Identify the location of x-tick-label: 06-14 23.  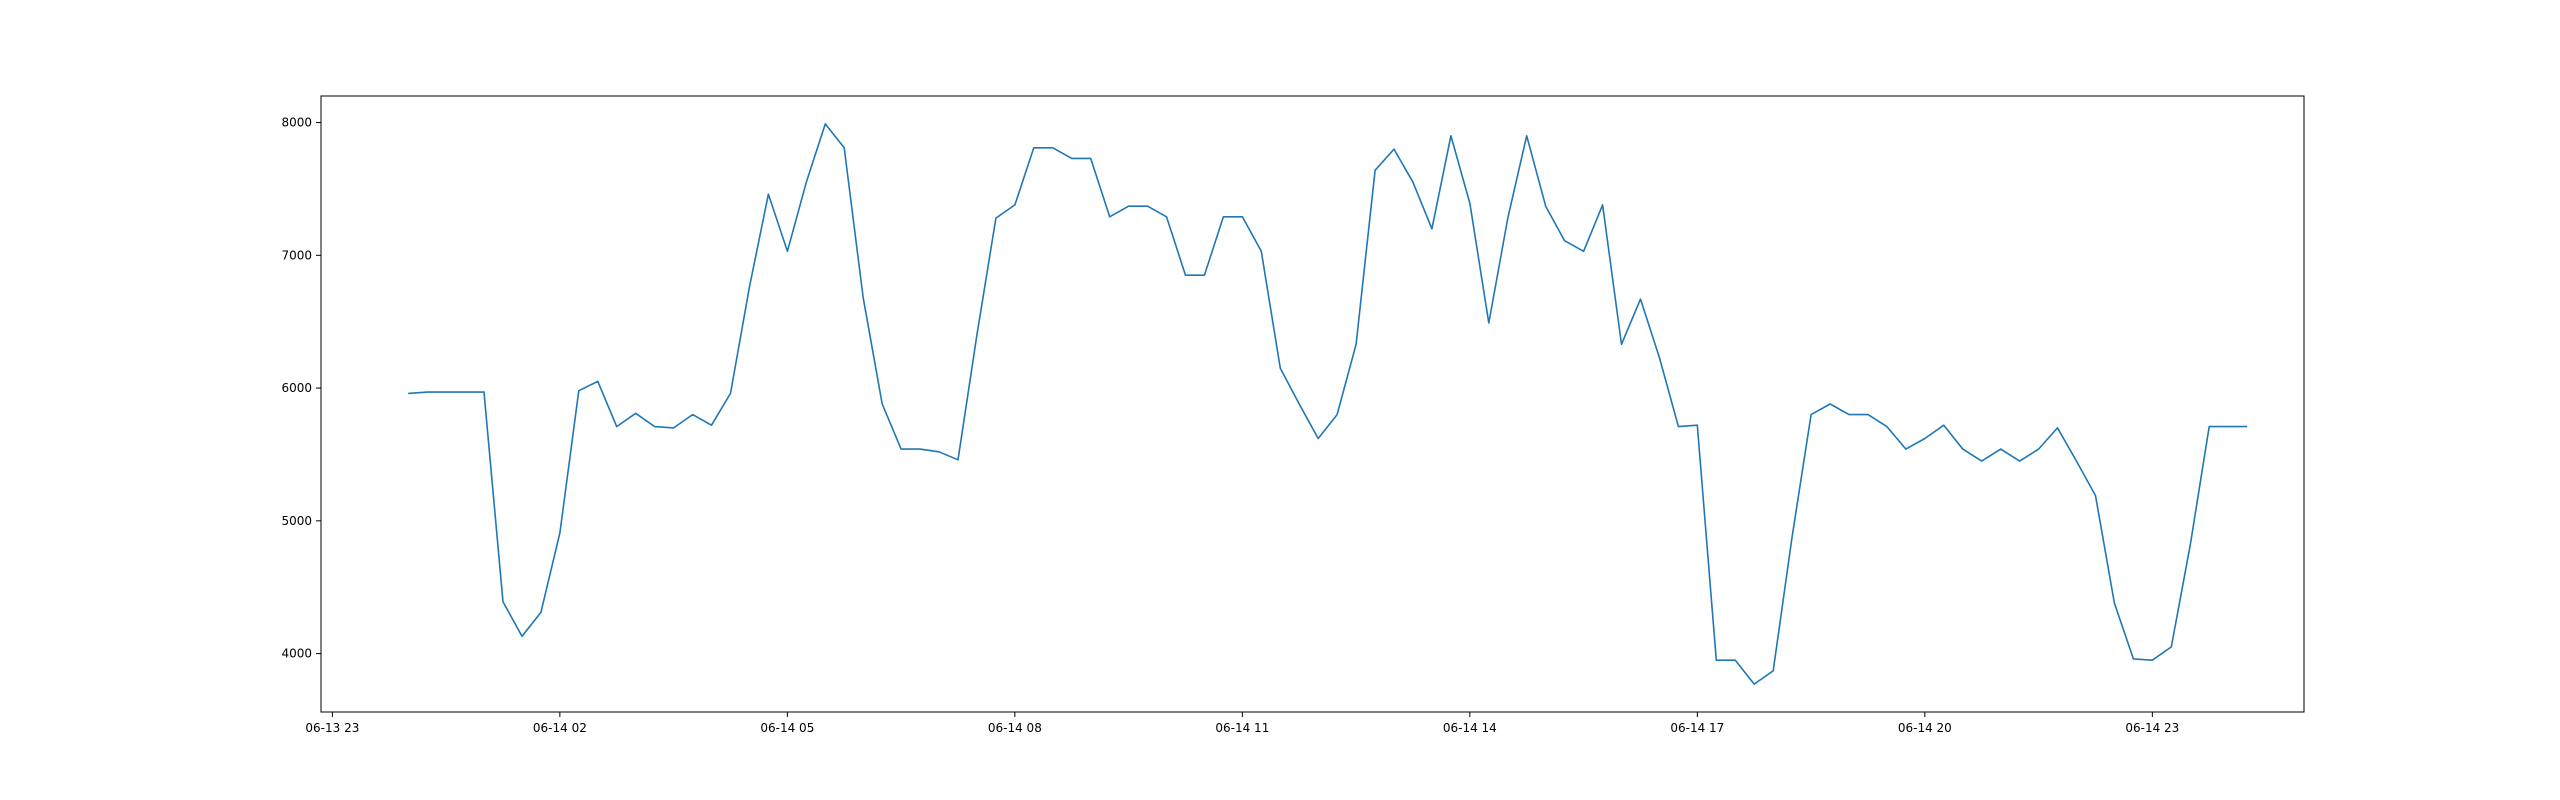
(2152, 728).